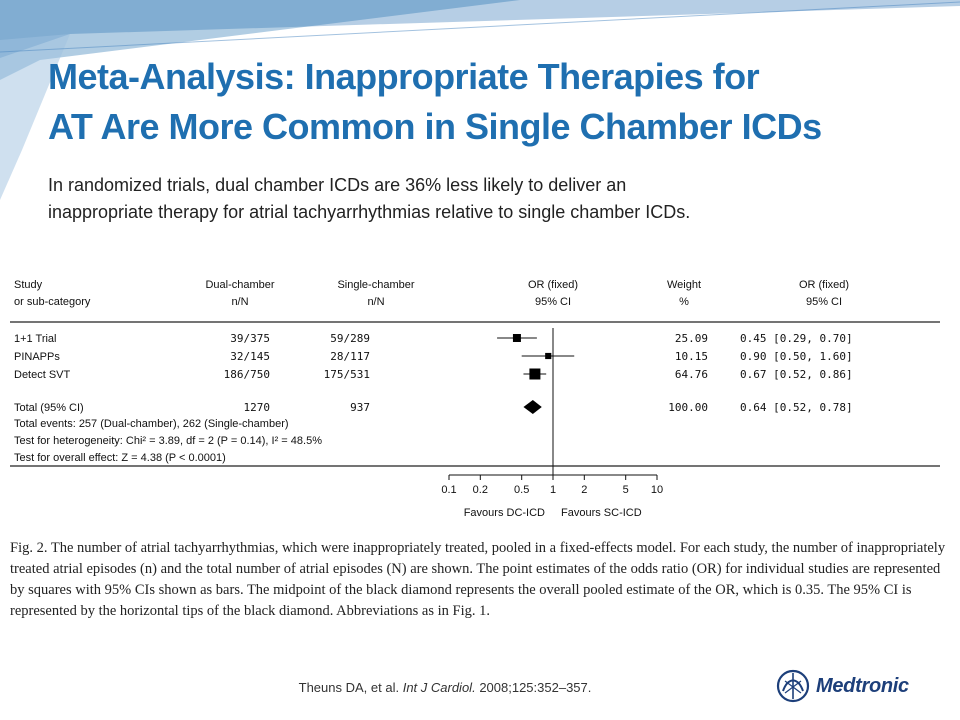 The image size is (960, 720). Describe the element at coordinates (28, 285) in the screenshot. I see `header-study-1: Study` at that location.